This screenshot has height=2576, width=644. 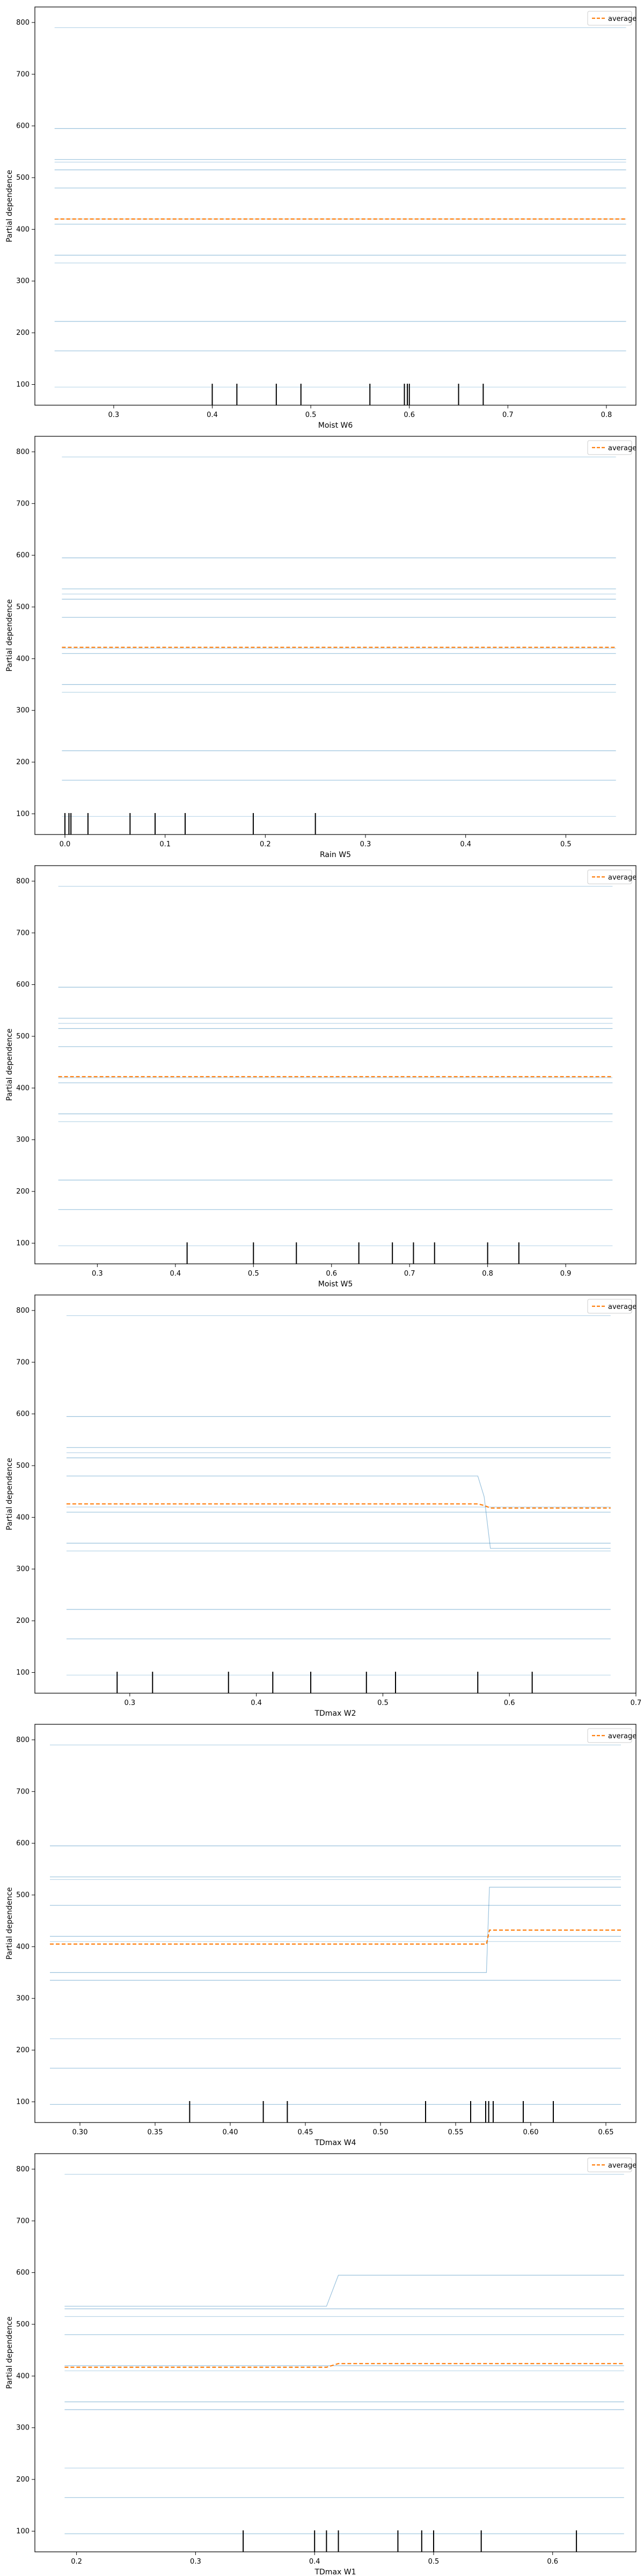 I want to click on x-tick-label: 0.45, so click(x=305, y=2132).